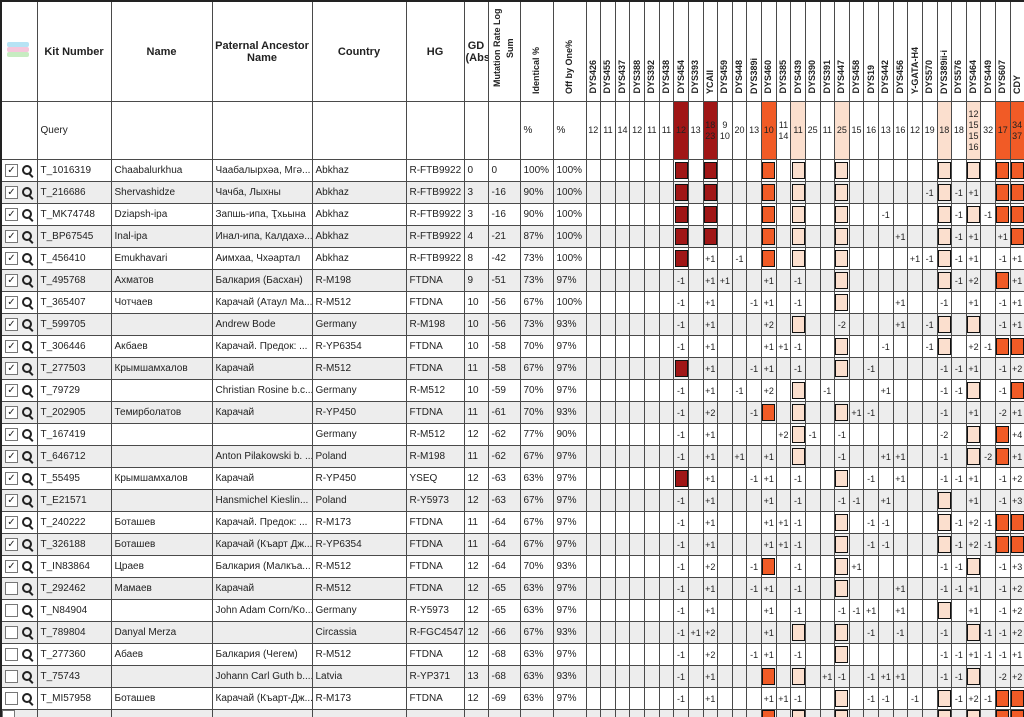 The width and height of the screenshot is (1024, 717). Describe the element at coordinates (915, 522) in the screenshot. I see `marker-cell-y-gata-h4` at that location.